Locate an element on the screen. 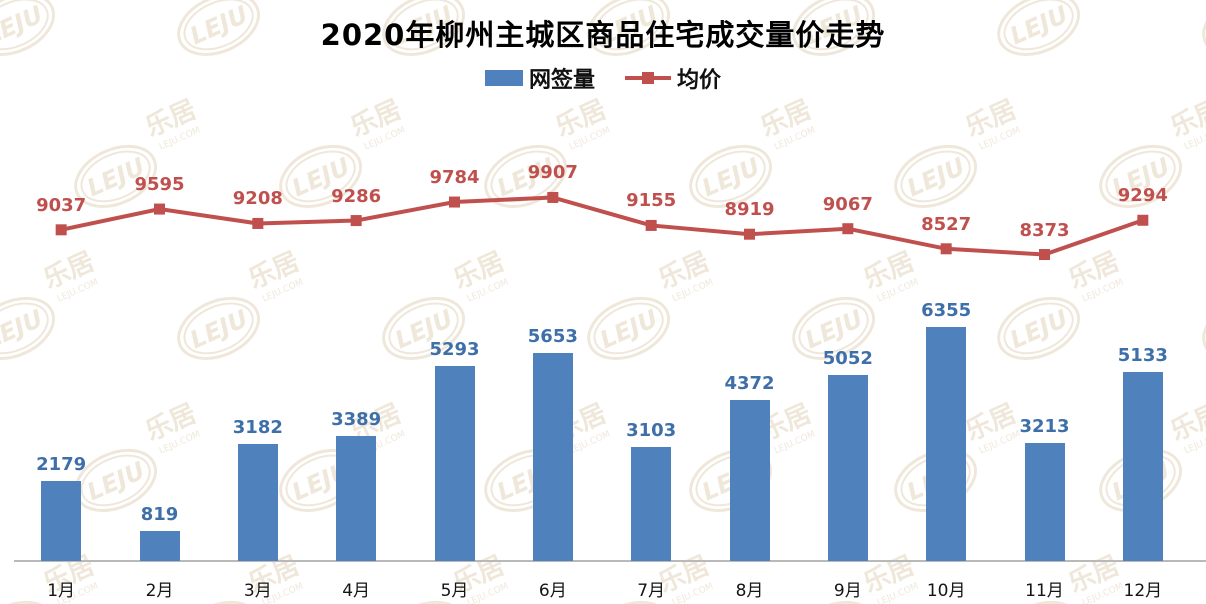 The height and width of the screenshot is (604, 1206). line-value-label: 9294 is located at coordinates (1142, 196).